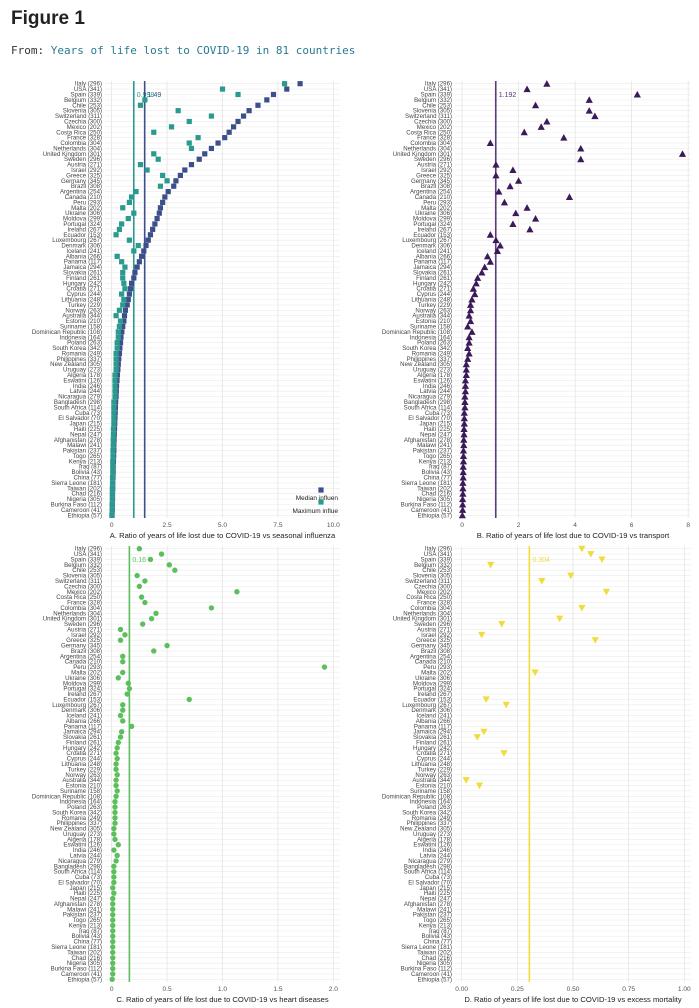  Describe the element at coordinates (434, 127) in the screenshot. I see `category-label: Mexico (202)` at that location.